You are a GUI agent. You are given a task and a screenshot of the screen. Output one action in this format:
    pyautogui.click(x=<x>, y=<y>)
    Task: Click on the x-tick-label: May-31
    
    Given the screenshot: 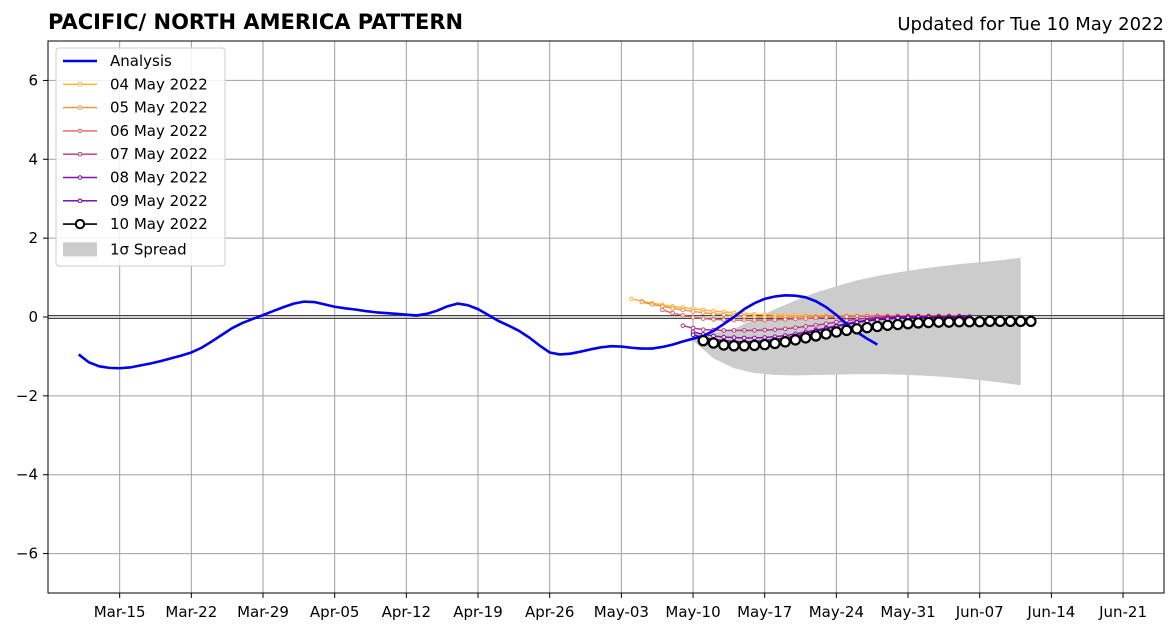 What is the action you would take?
    pyautogui.click(x=907, y=612)
    